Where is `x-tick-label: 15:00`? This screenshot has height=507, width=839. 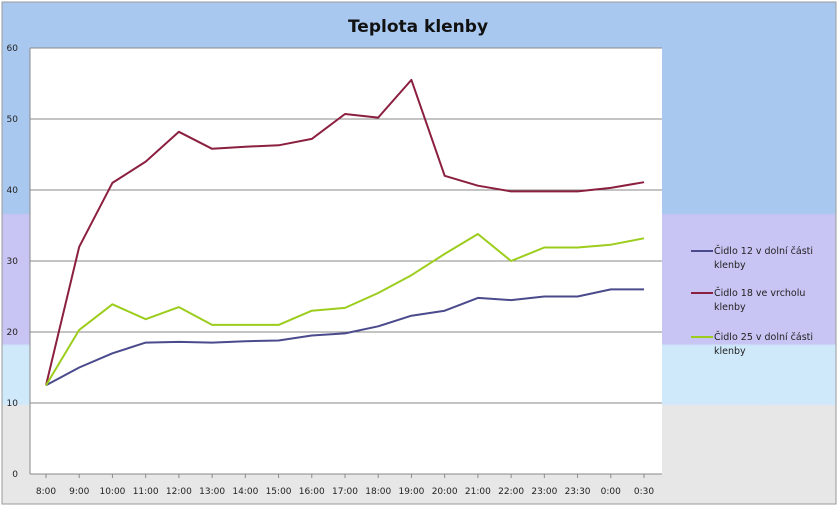 x-tick-label: 15:00 is located at coordinates (279, 492).